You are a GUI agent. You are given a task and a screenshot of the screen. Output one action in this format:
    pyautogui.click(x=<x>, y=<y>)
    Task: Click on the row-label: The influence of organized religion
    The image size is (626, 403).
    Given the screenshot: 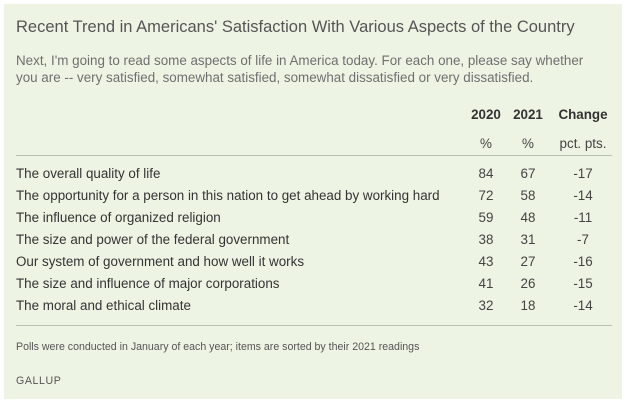 What is the action you would take?
    pyautogui.click(x=118, y=217)
    